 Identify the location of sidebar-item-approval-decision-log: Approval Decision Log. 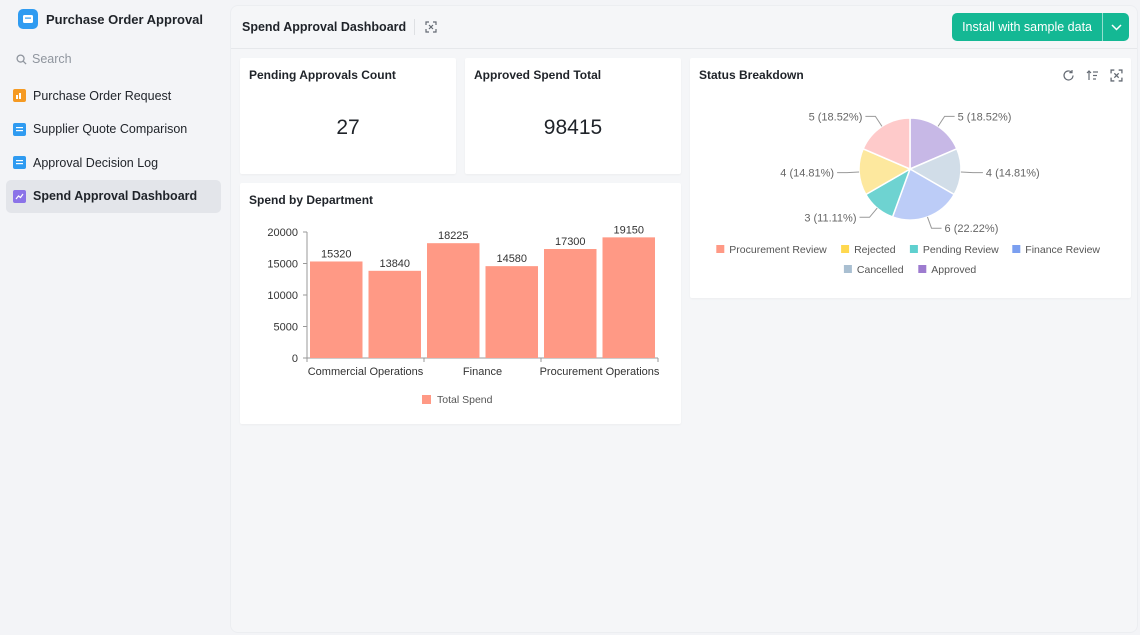
(113, 162).